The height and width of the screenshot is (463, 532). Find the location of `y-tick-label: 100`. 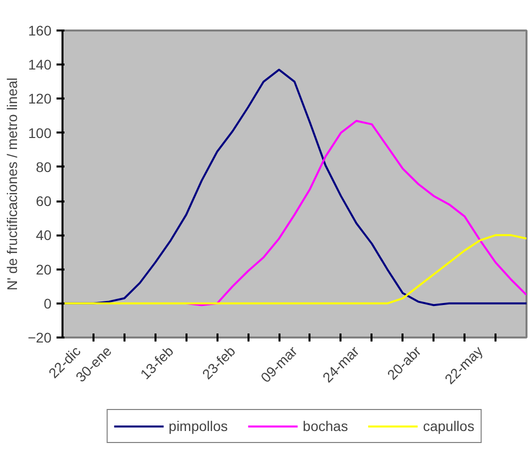

y-tick-label: 100 is located at coordinates (40, 132).